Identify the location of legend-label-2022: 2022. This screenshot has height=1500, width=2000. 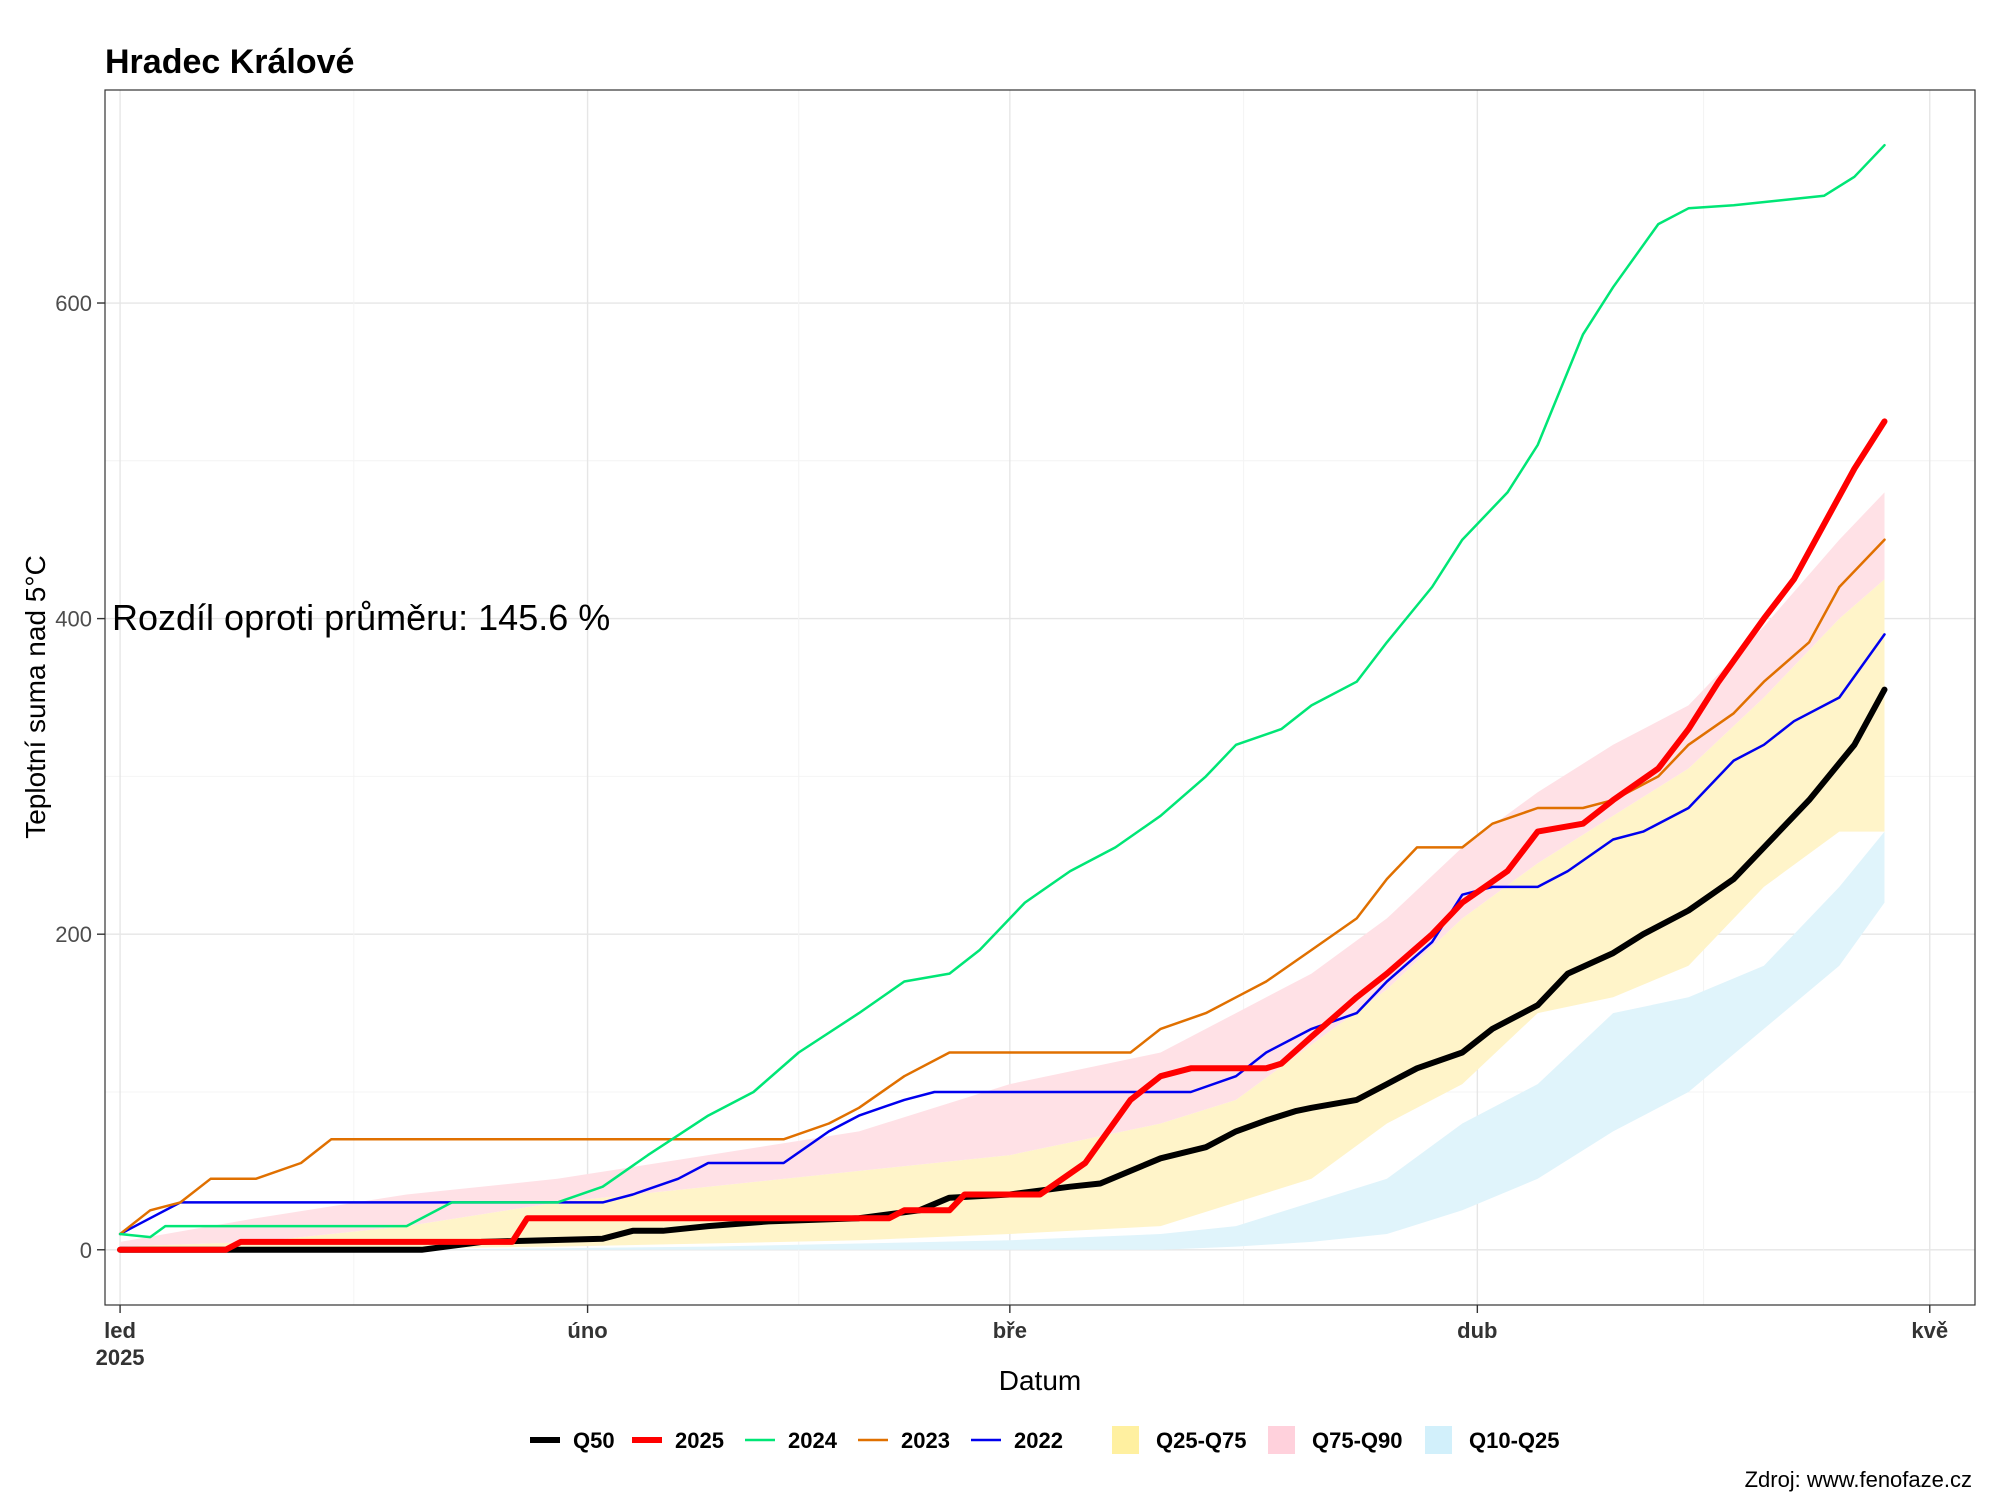
(1038, 1440).